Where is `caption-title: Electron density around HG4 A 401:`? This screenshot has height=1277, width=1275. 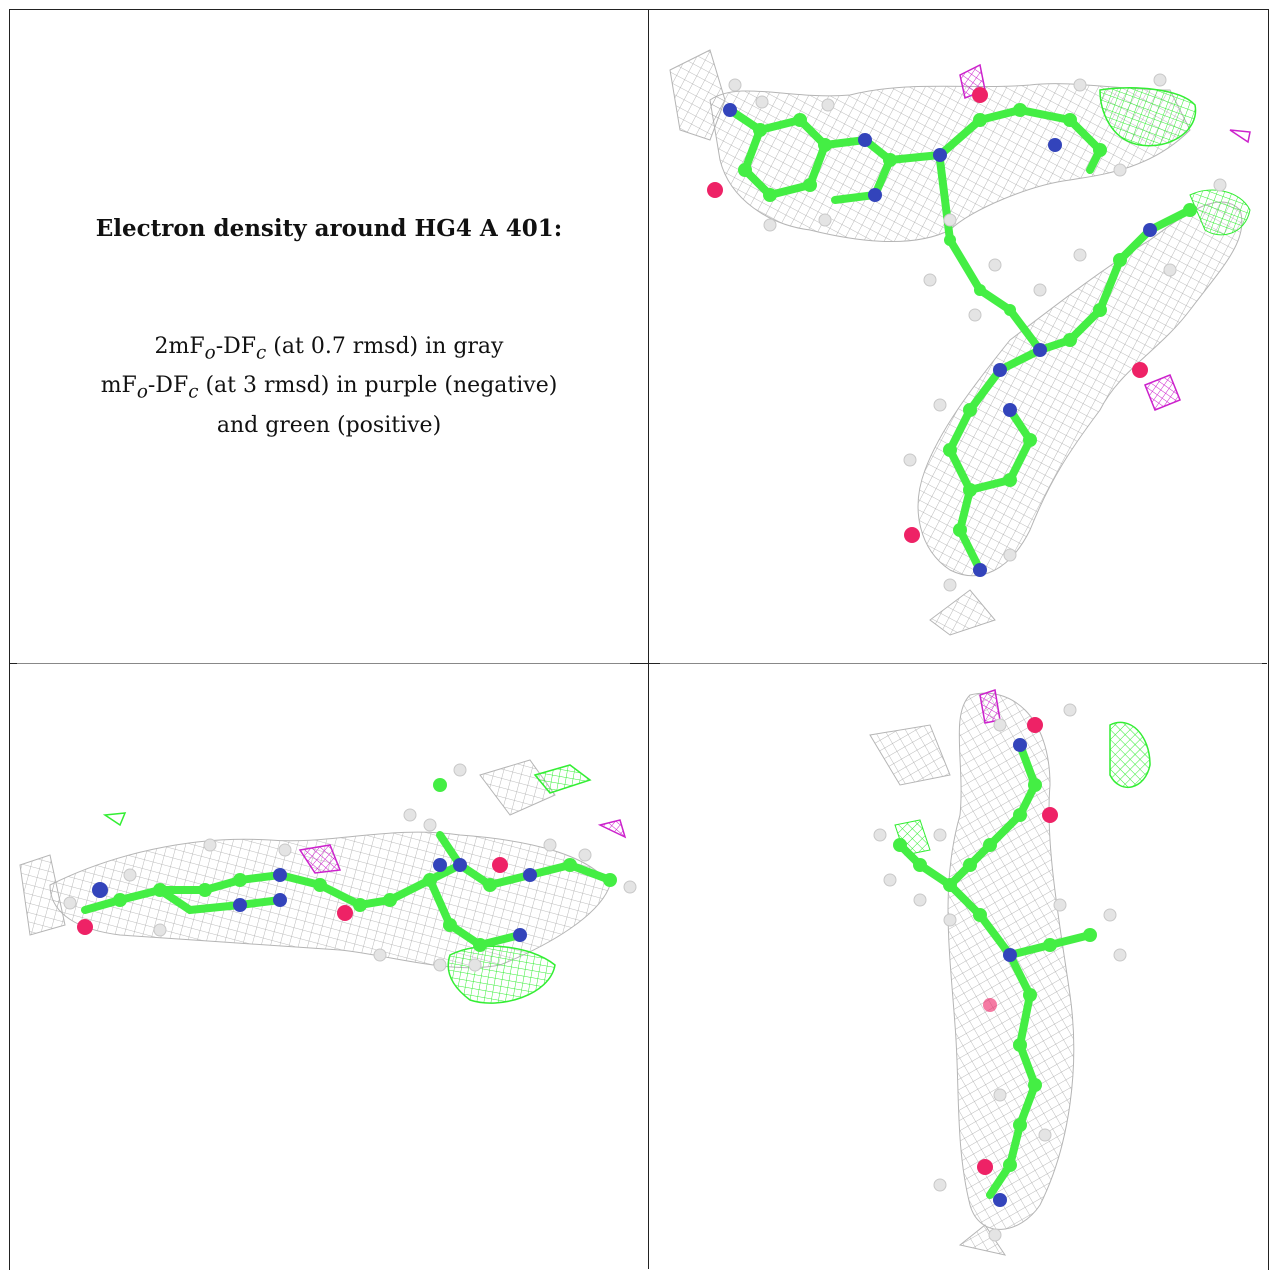 caption-title: Electron density around HG4 A 401: is located at coordinates (329, 228).